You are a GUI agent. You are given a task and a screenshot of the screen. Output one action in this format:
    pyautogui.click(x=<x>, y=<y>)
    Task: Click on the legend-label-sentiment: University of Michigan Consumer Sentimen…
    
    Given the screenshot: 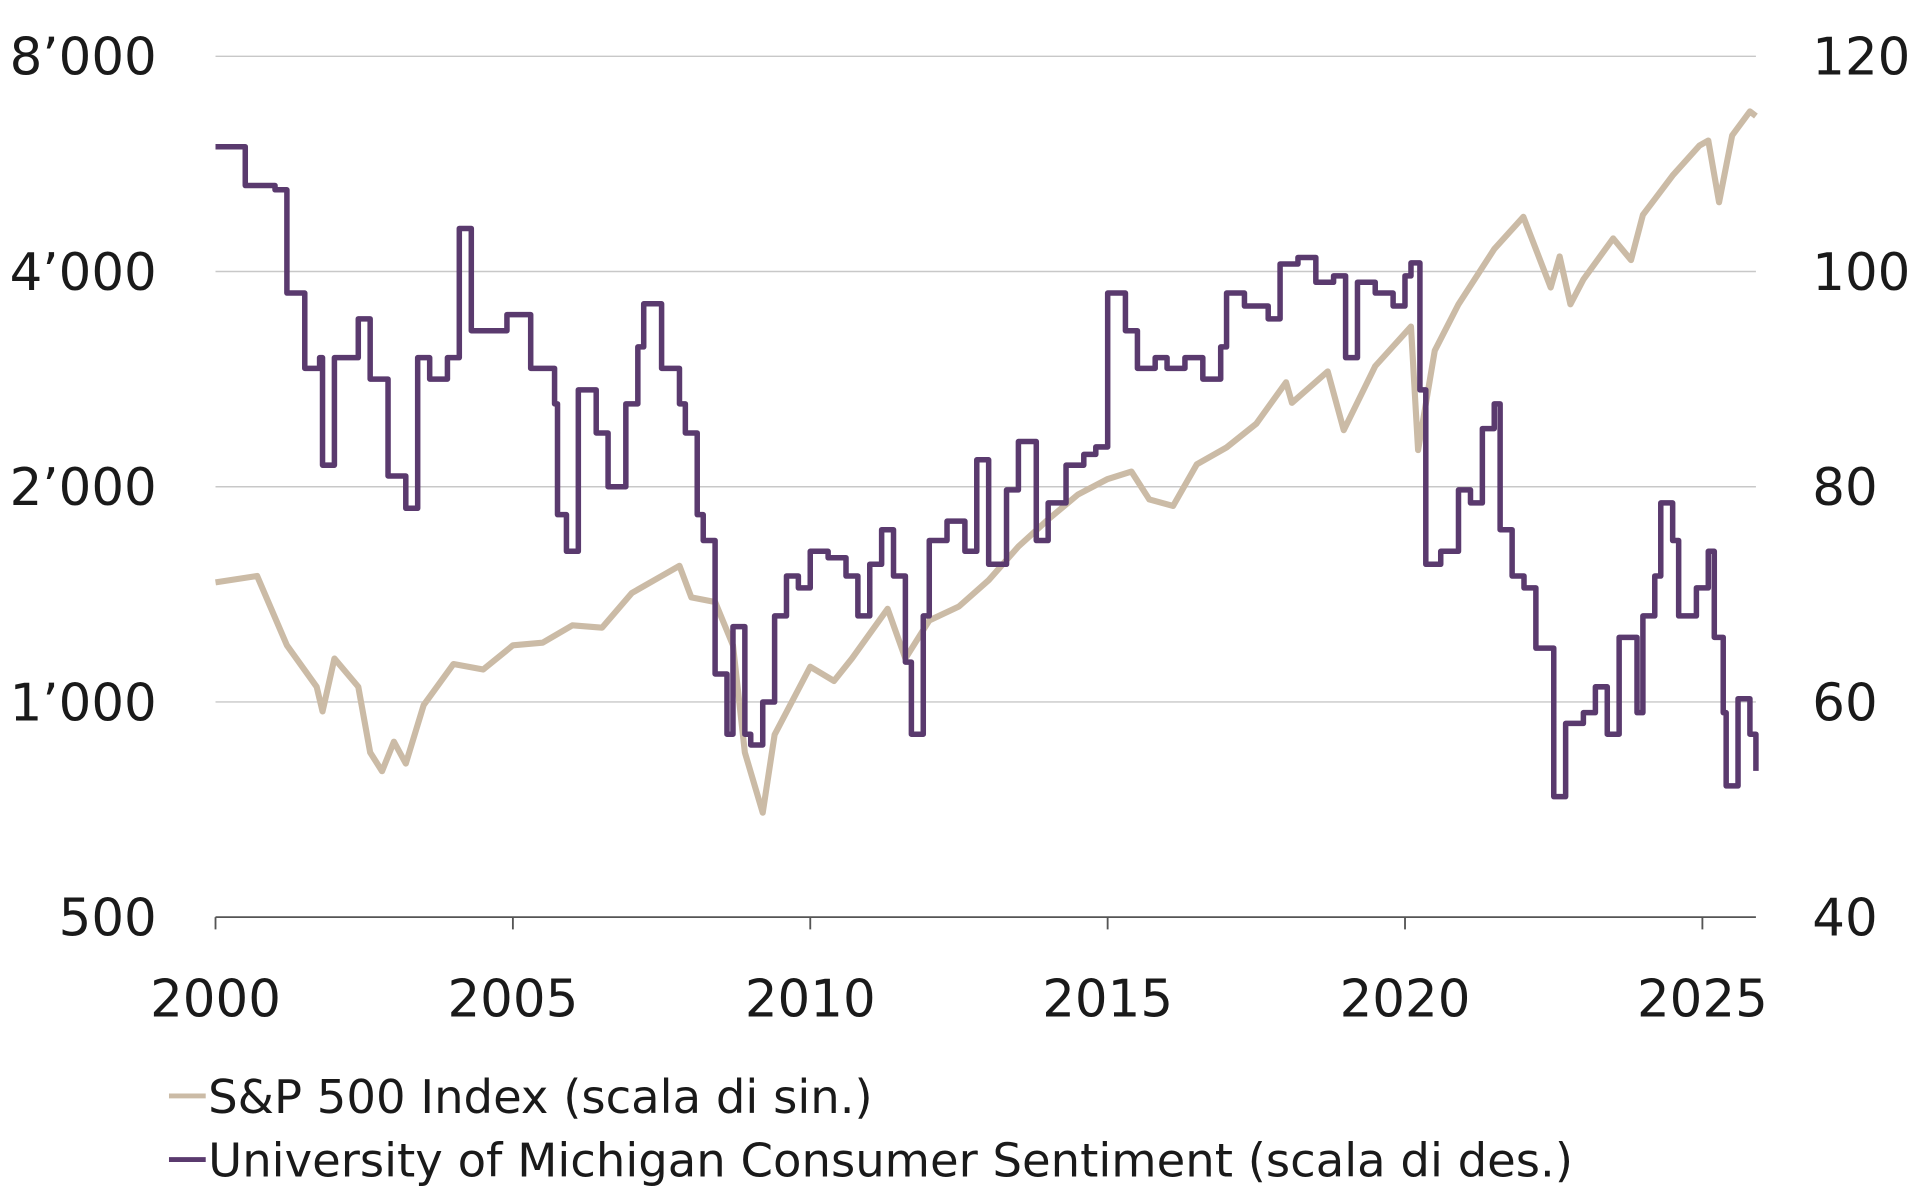 What is the action you would take?
    pyautogui.click(x=890, y=1161)
    